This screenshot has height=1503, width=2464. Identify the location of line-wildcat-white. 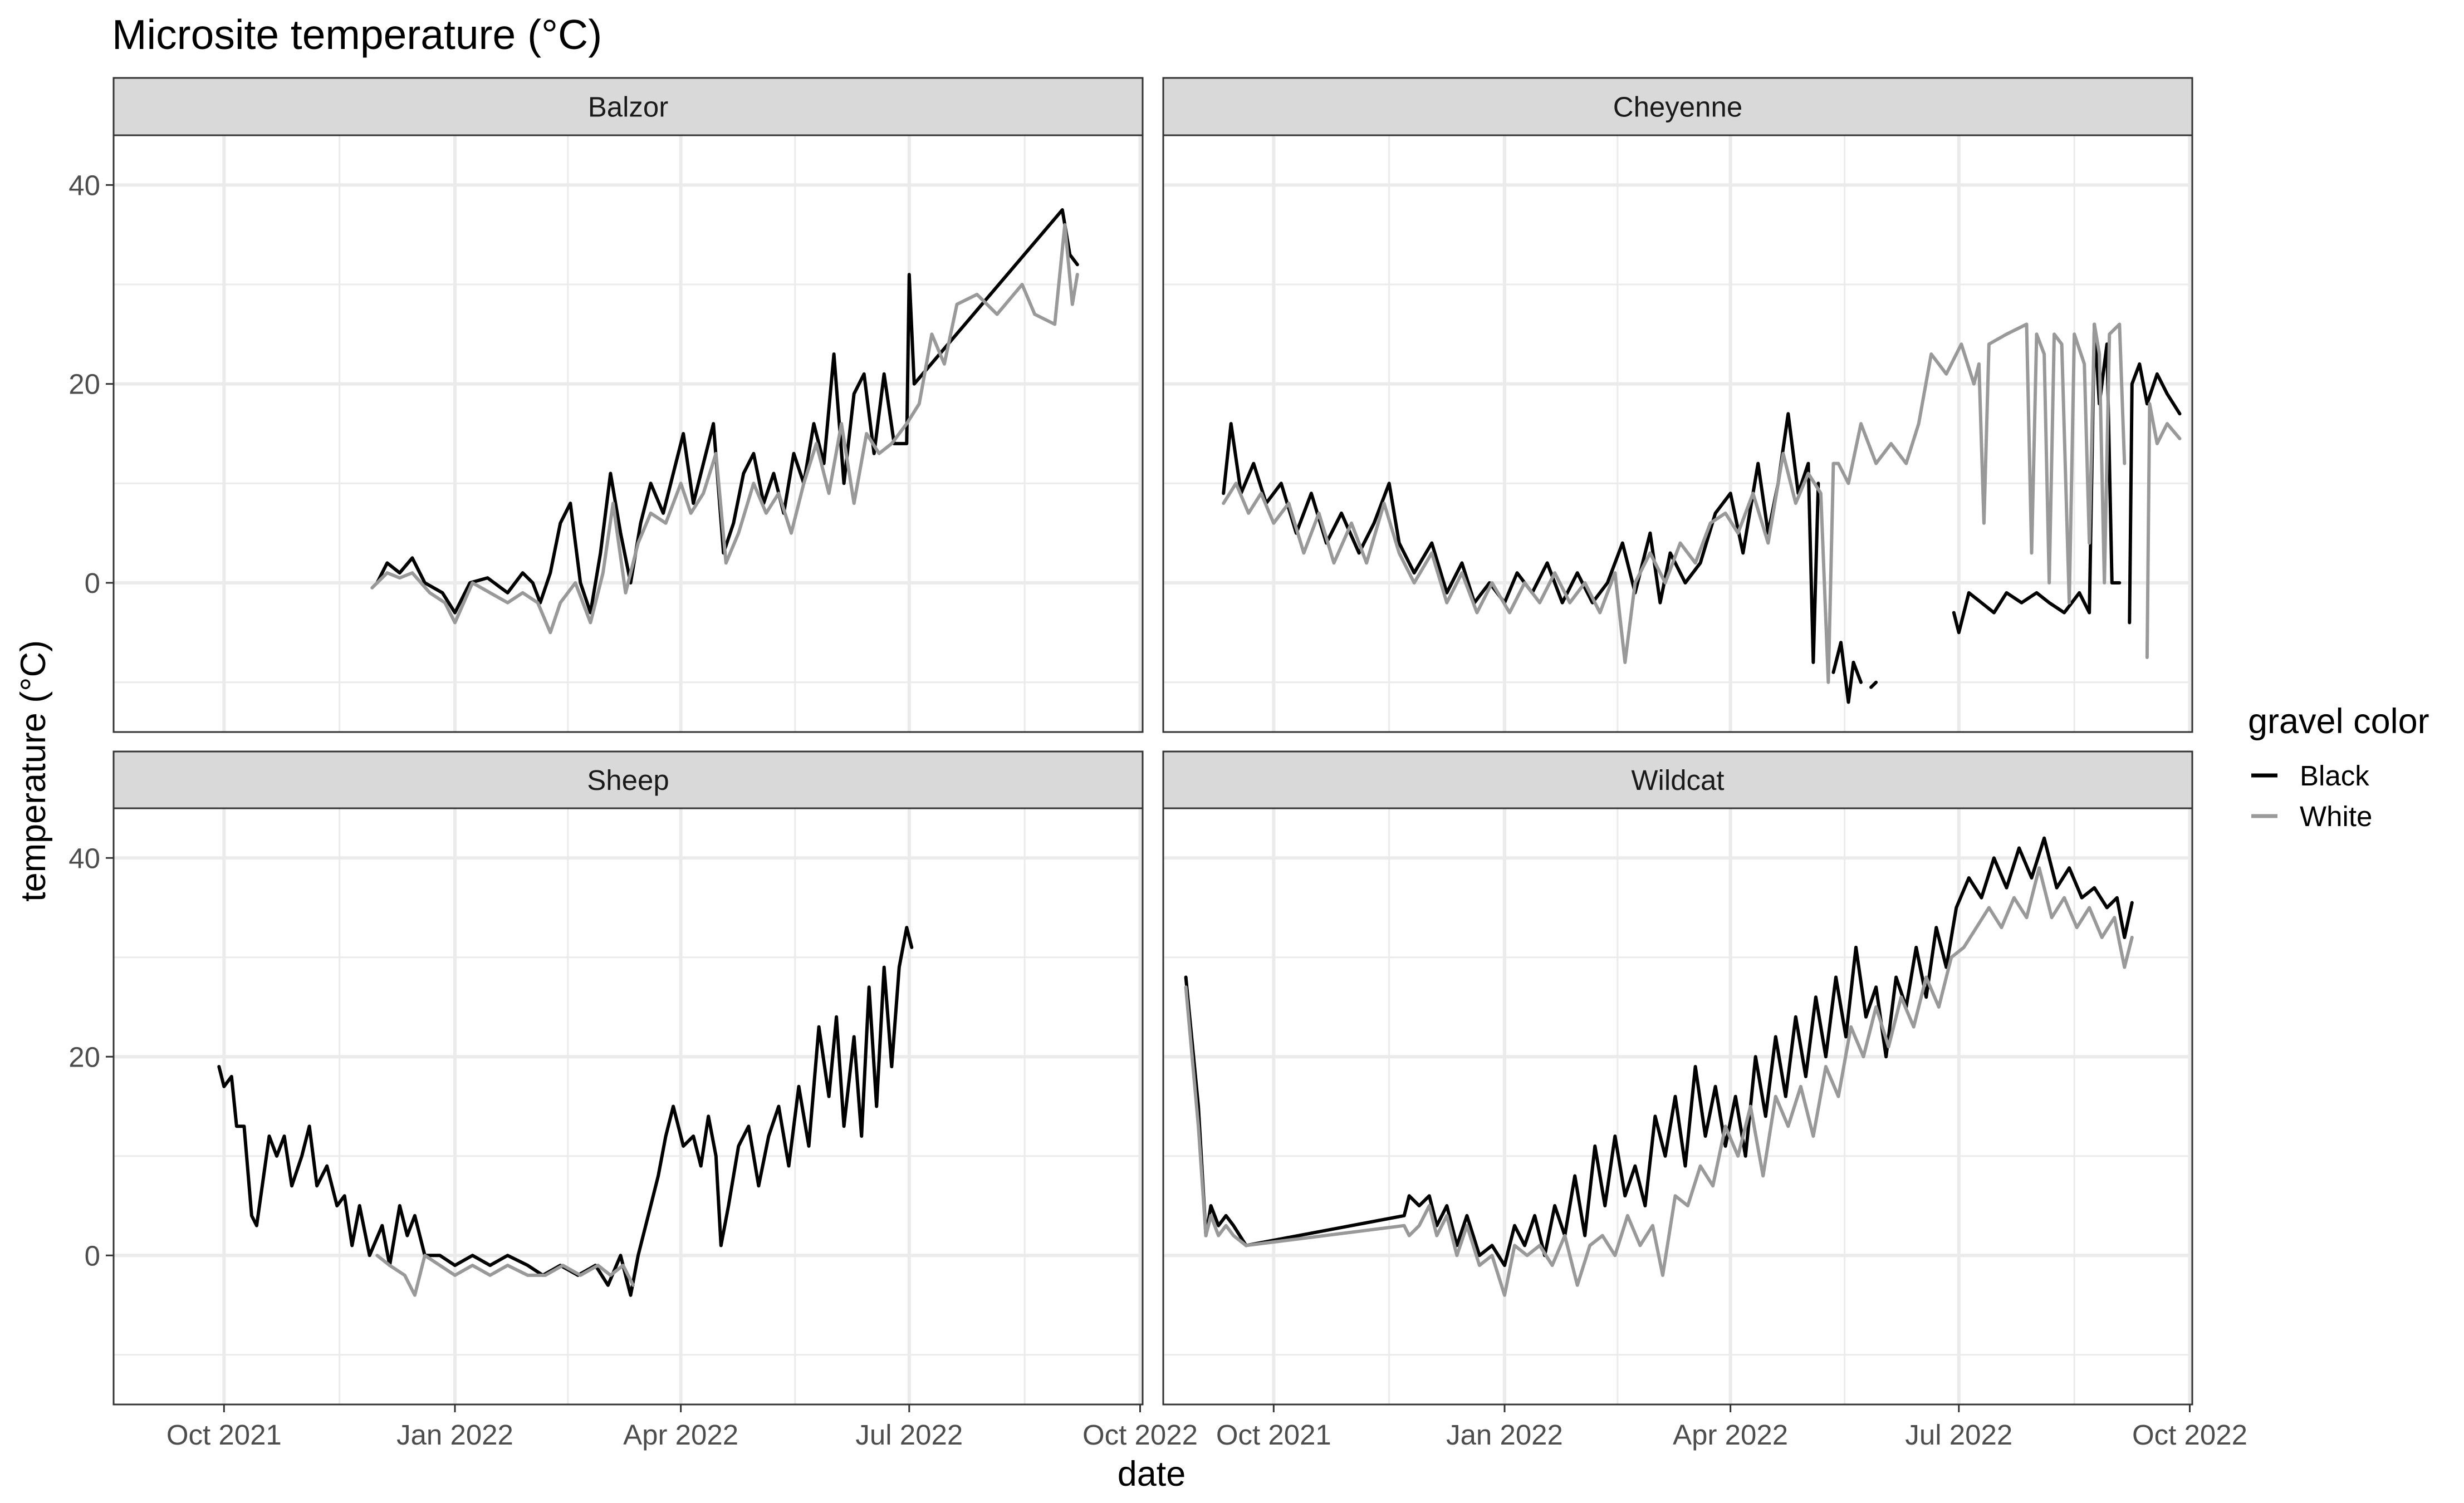
(1659, 1081).